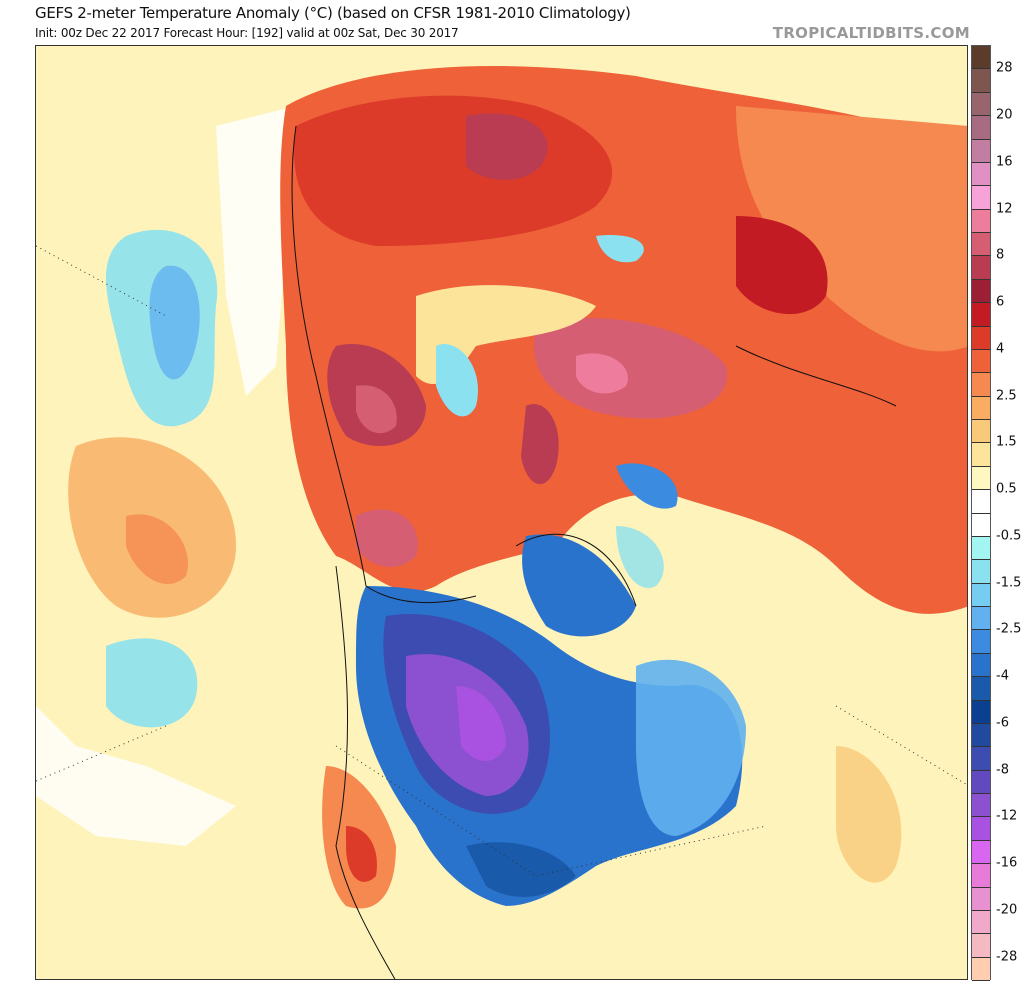 The width and height of the screenshot is (1024, 1000). I want to click on yukon-warm-anomaly, so click(387, 538).